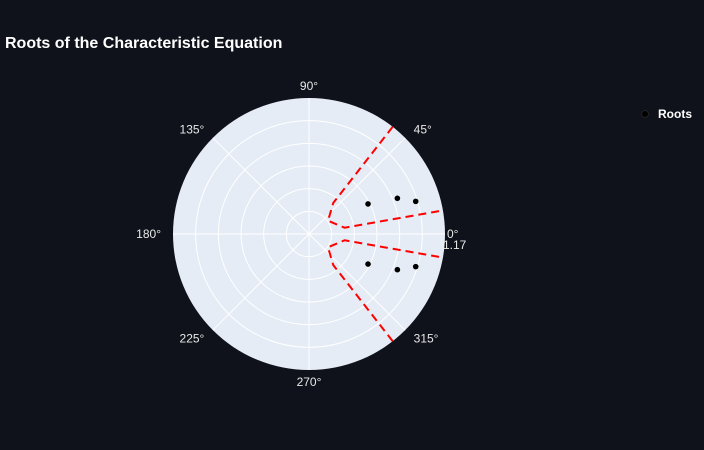  What do you see at coordinates (645, 114) in the screenshot?
I see `legend-marker-roots` at bounding box center [645, 114].